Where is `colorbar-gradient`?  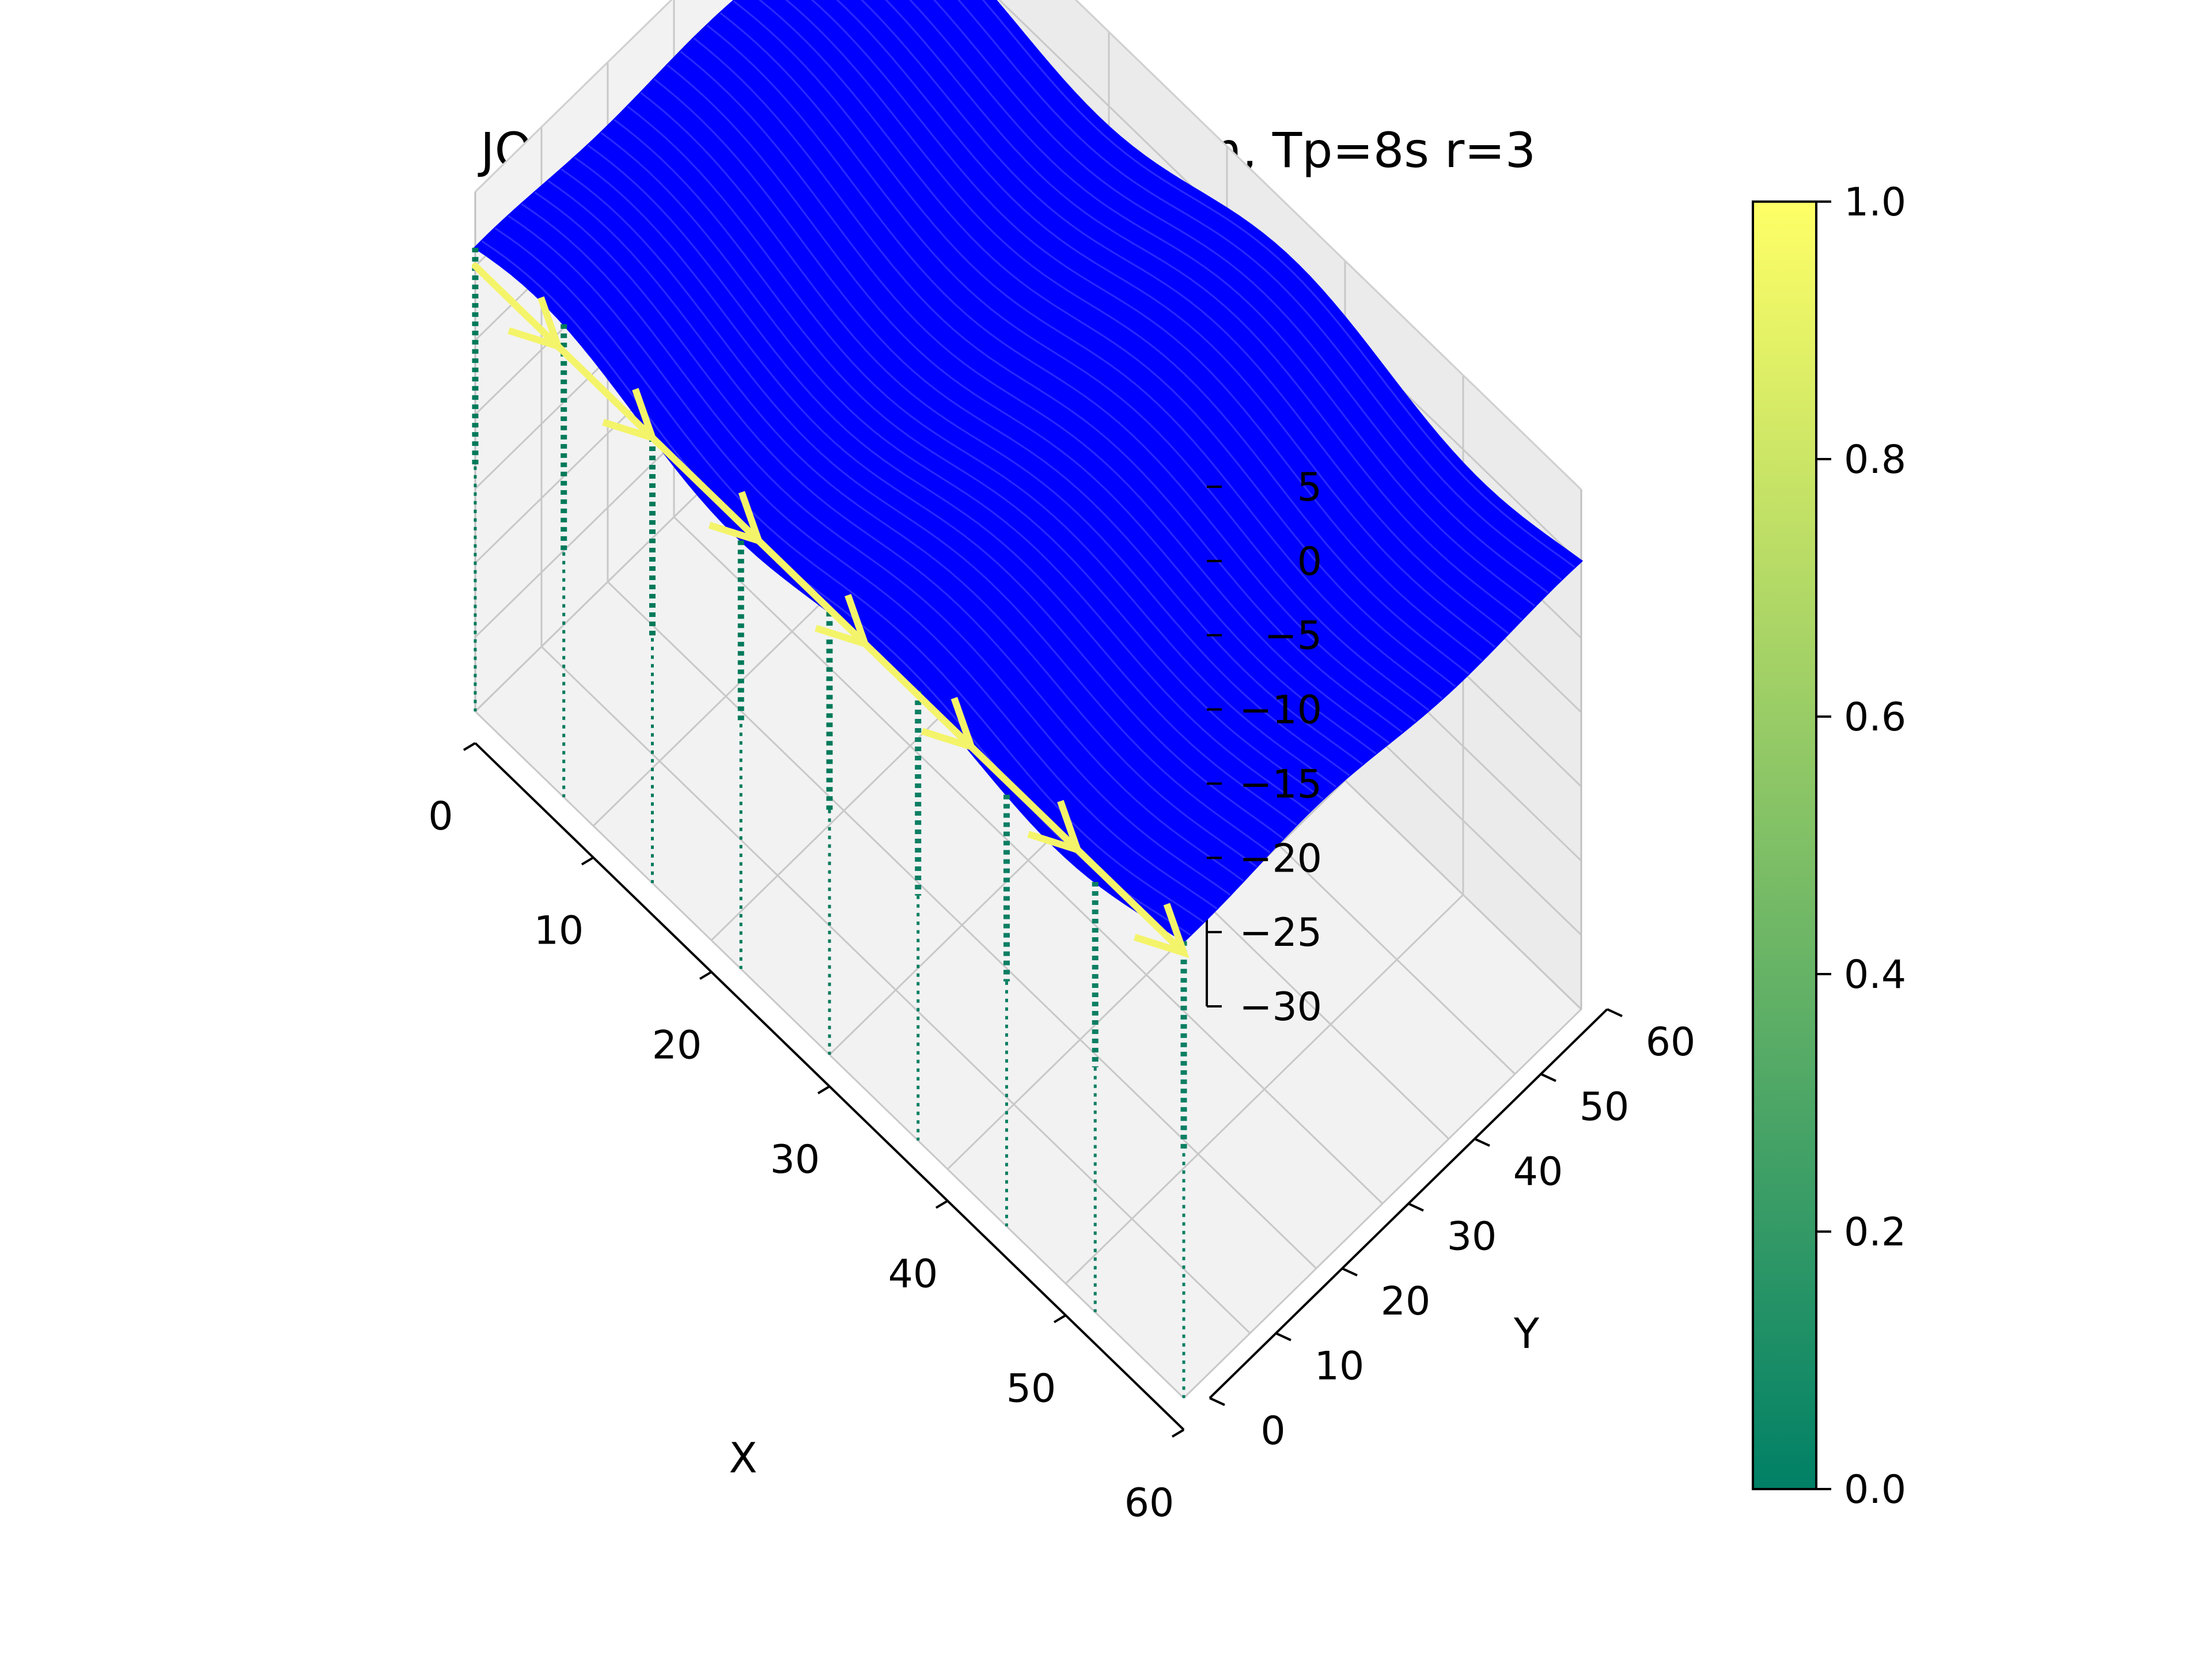 colorbar-gradient is located at coordinates (1784, 845).